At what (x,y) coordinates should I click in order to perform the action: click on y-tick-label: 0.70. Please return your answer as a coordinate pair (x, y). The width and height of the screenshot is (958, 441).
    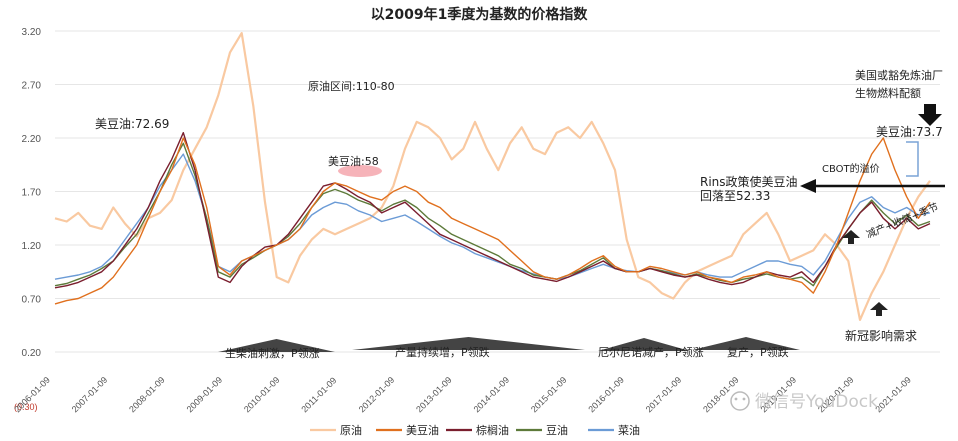
    Looking at the image, I should click on (32, 300).